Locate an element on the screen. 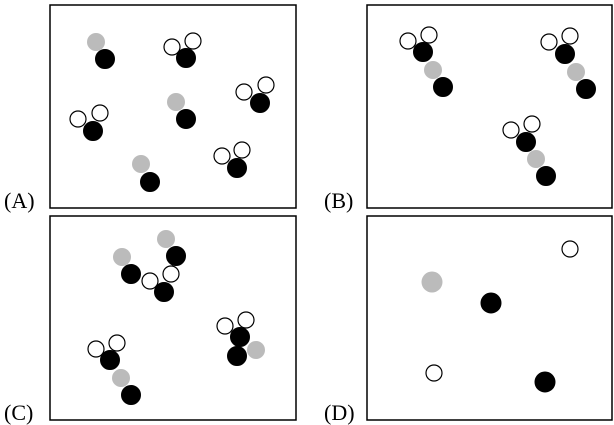  panel-c-molecules is located at coordinates (176, 317).